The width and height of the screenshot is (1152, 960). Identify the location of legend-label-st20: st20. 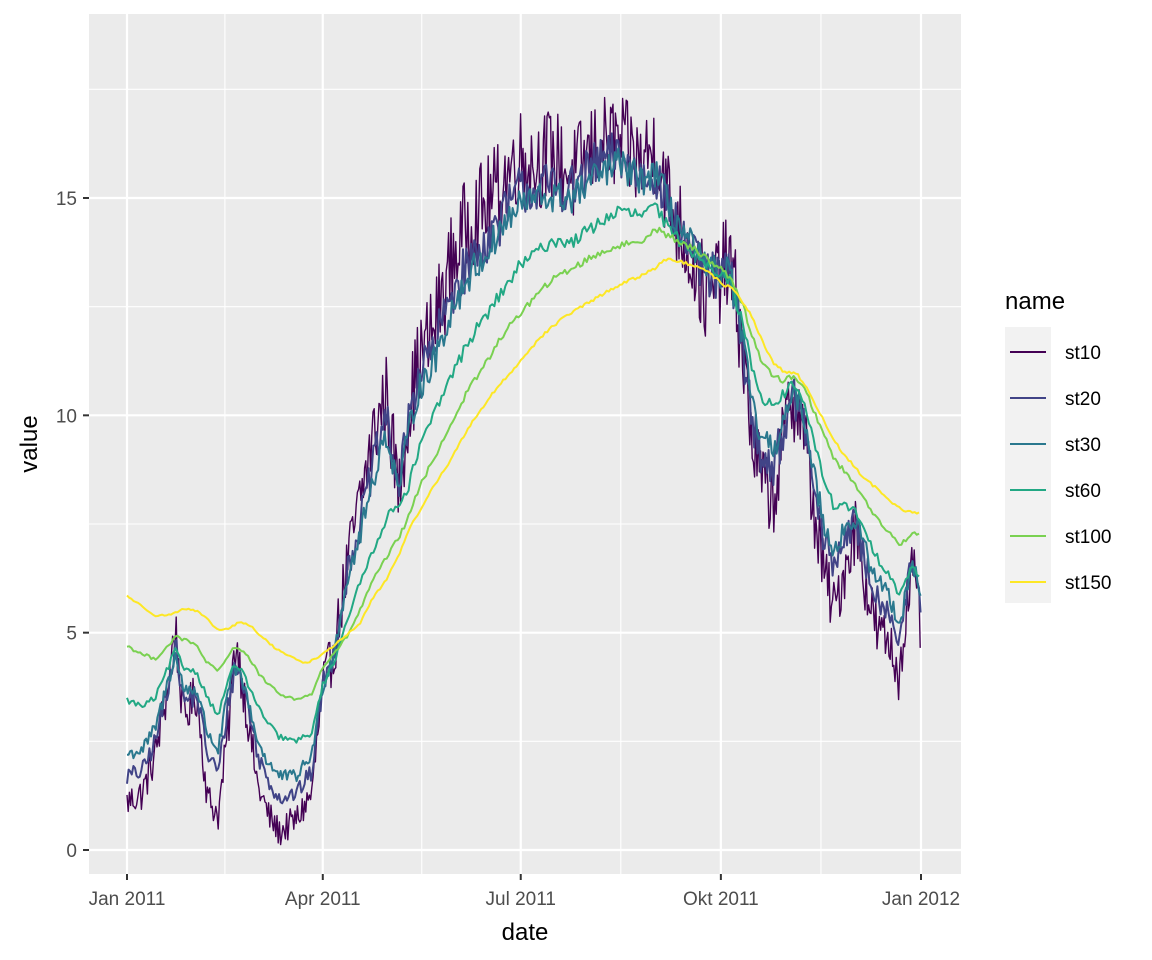
(1083, 399).